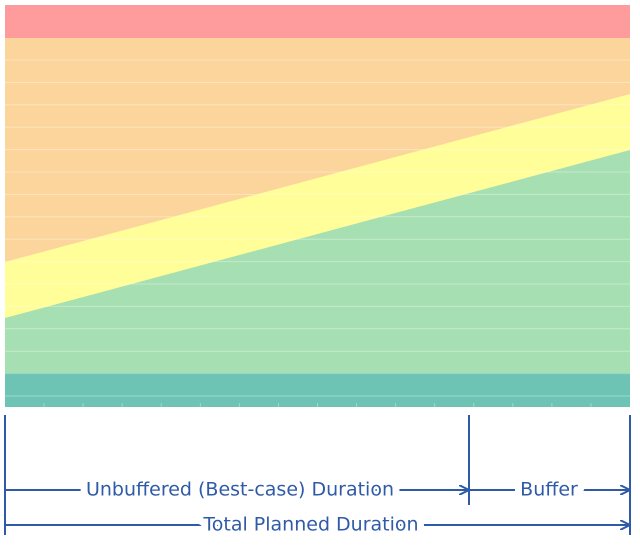  I want to click on teal-zone, so click(317, 390).